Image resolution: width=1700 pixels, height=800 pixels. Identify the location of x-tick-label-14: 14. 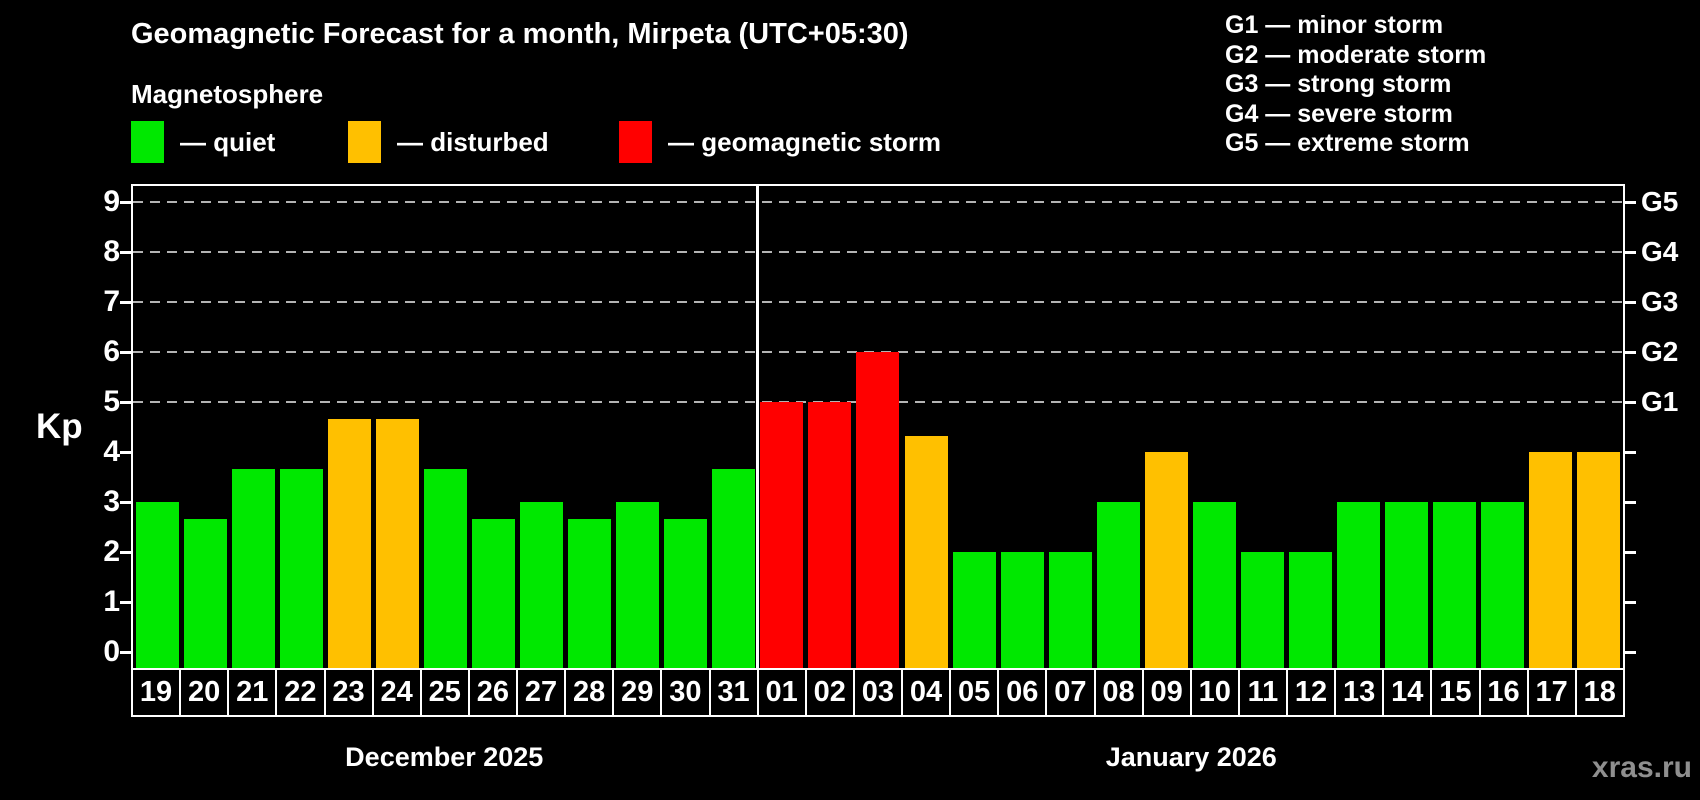
(1408, 692).